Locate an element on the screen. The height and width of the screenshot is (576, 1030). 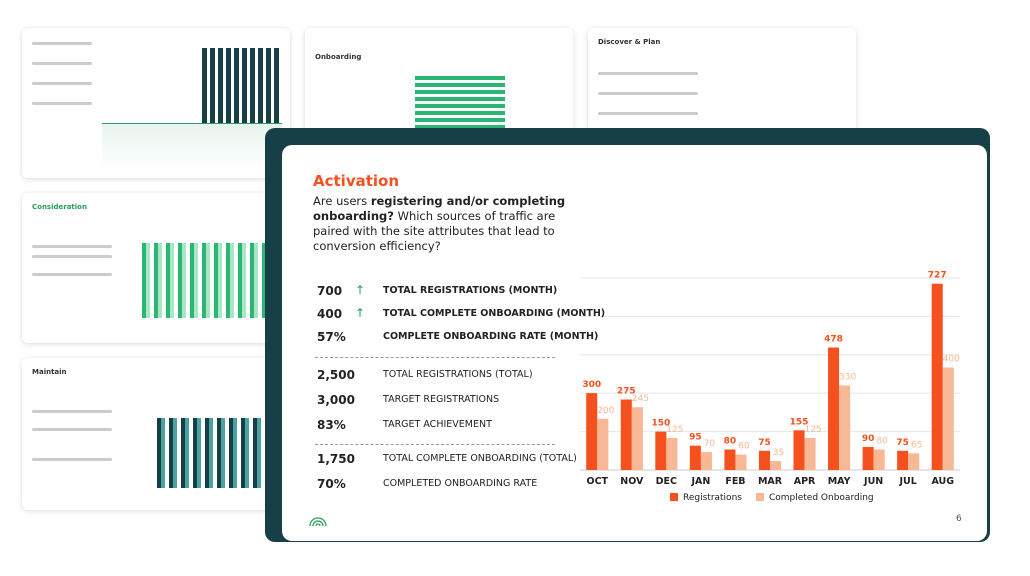
value-label: 330 is located at coordinates (847, 377).